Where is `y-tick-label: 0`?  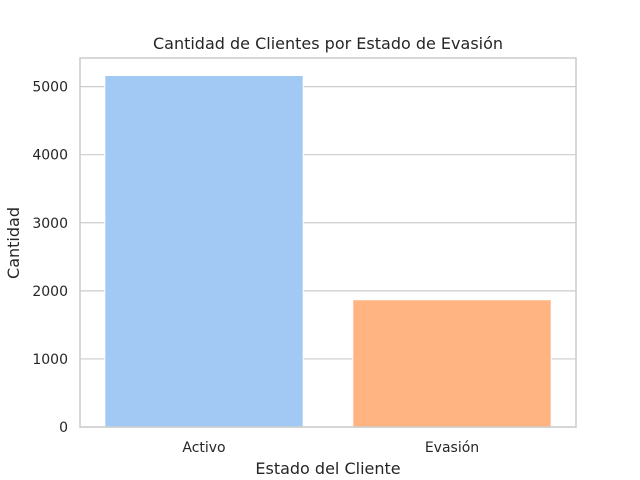 y-tick-label: 0 is located at coordinates (63, 428).